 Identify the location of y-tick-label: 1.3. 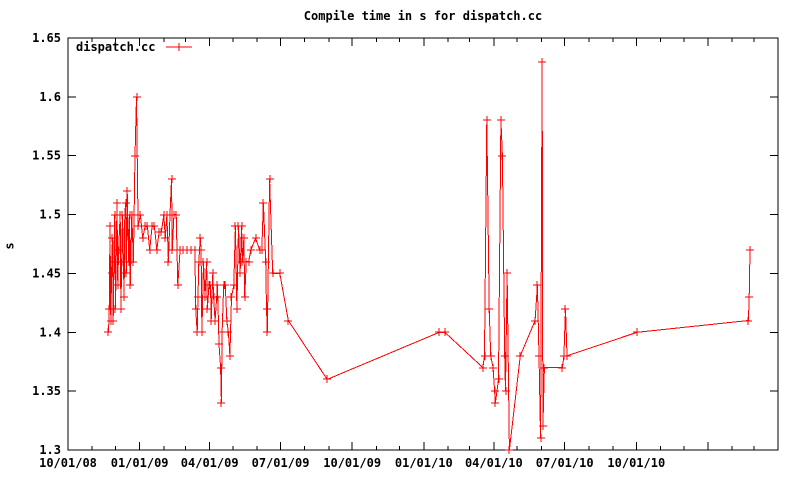
(50, 450).